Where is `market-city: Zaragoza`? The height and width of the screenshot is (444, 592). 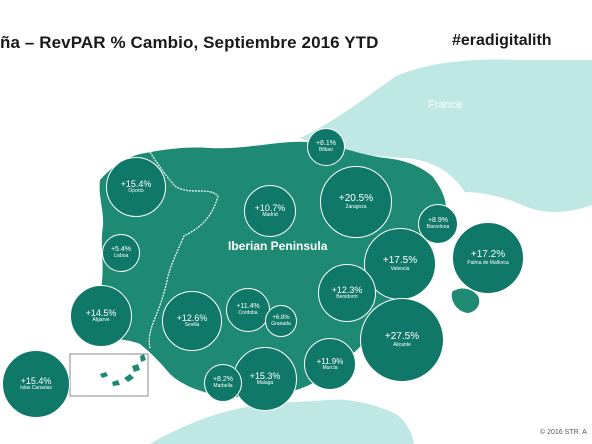
market-city: Zaragoza is located at coordinates (356, 206).